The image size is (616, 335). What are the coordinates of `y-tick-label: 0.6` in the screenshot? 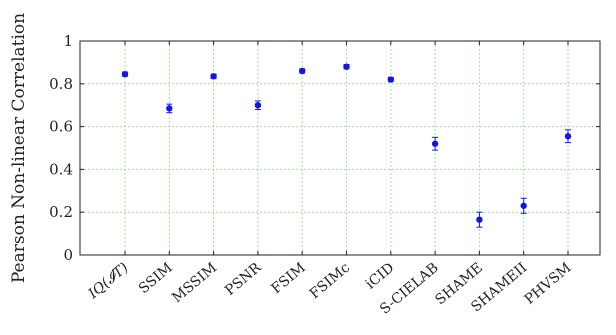 It's located at (61, 127).